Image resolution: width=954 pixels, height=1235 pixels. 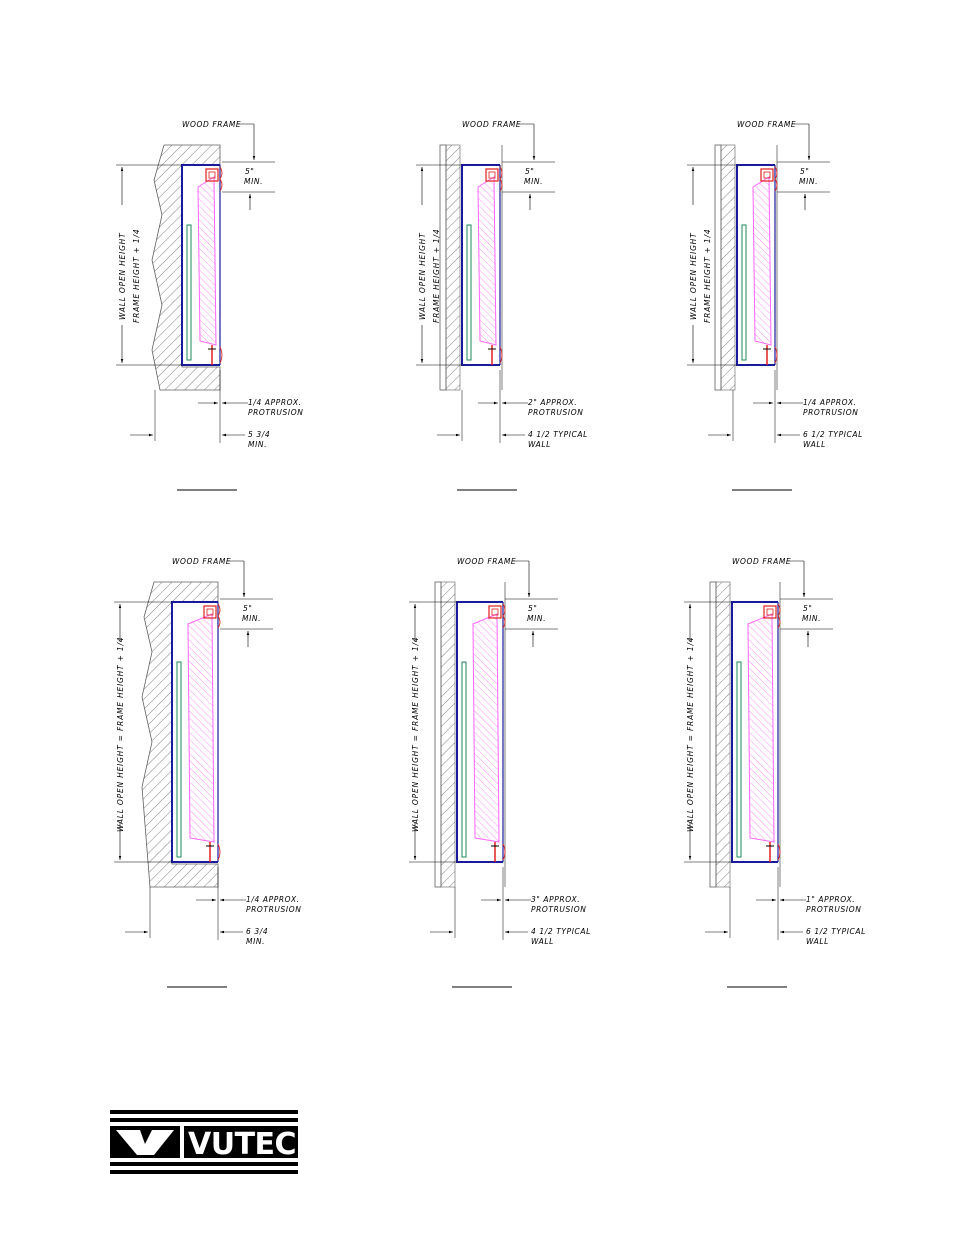 I want to click on protrusion-value: 2" APPROX., so click(x=552, y=402).